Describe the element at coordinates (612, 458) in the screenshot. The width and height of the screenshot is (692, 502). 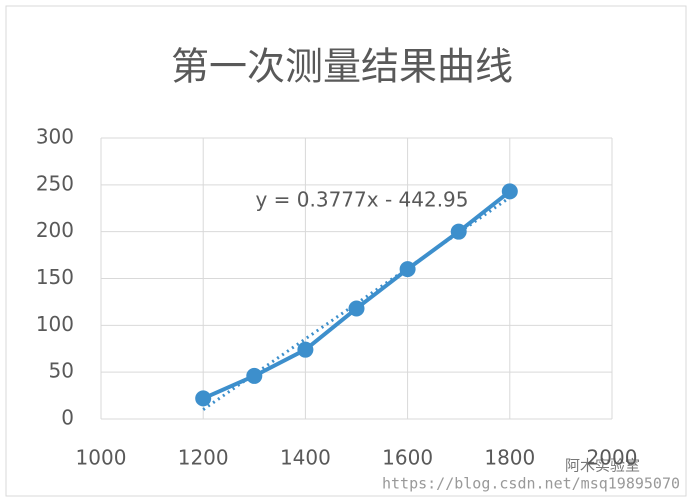
I see `x-tick-label: 2000` at that location.